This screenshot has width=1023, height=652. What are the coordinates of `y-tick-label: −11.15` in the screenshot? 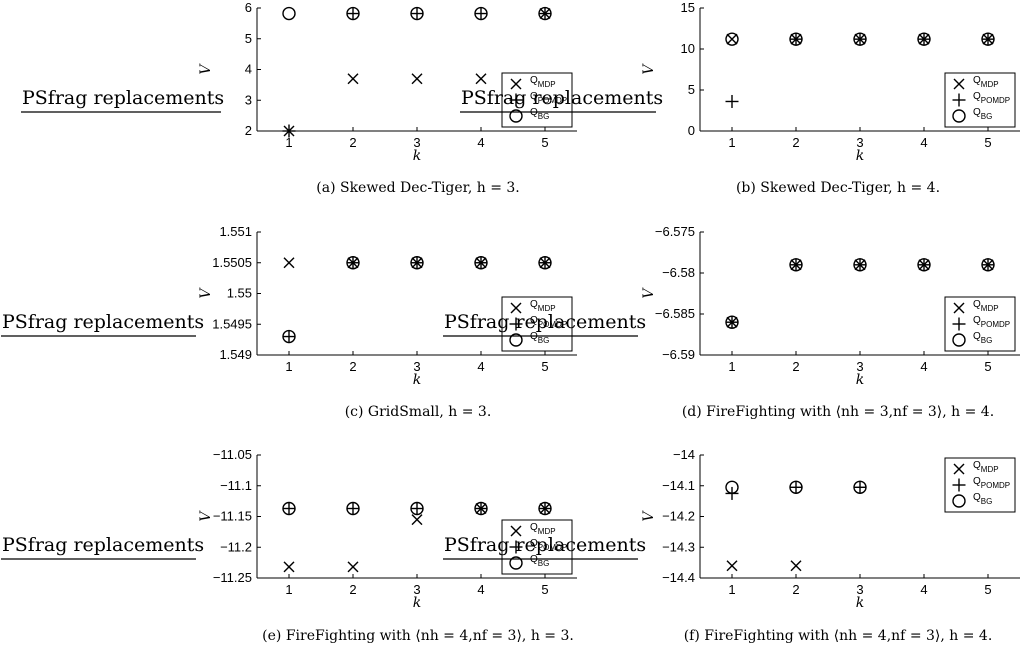 It's located at (232, 516).